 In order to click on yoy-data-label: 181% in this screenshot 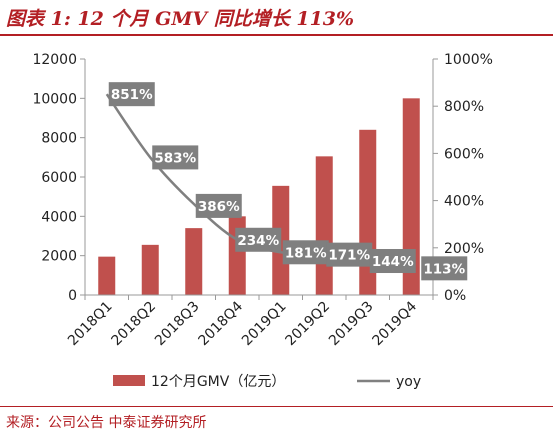, I will do `click(305, 252)`.